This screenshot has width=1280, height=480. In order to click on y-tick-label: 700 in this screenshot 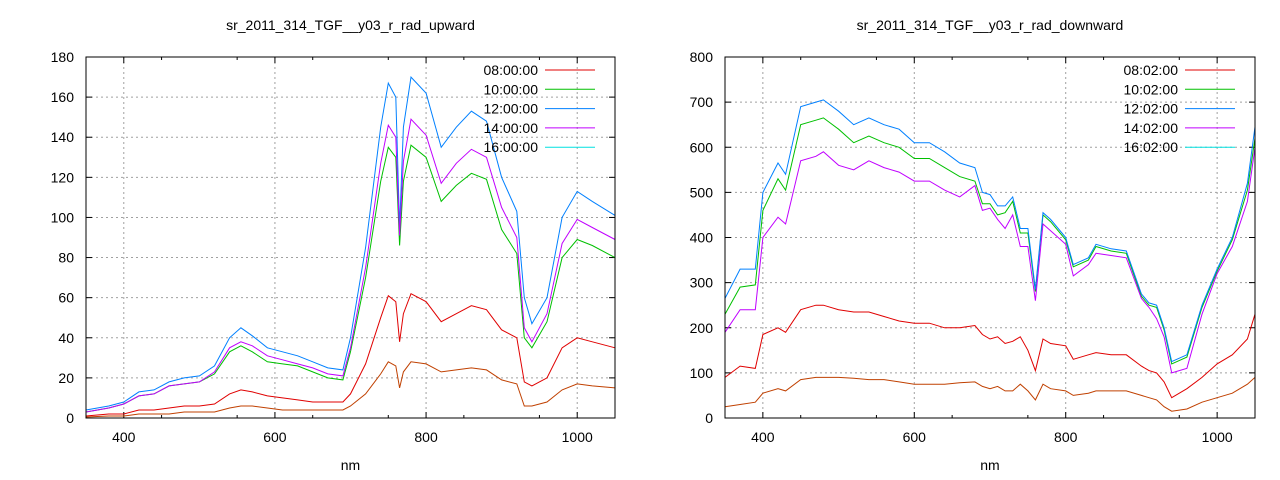, I will do `click(702, 102)`.